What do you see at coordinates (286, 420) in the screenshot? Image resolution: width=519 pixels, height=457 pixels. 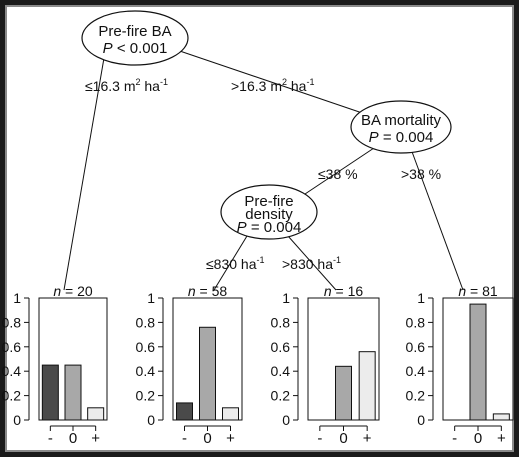 I see `leaf-3-y-tick-label: 0` at bounding box center [286, 420].